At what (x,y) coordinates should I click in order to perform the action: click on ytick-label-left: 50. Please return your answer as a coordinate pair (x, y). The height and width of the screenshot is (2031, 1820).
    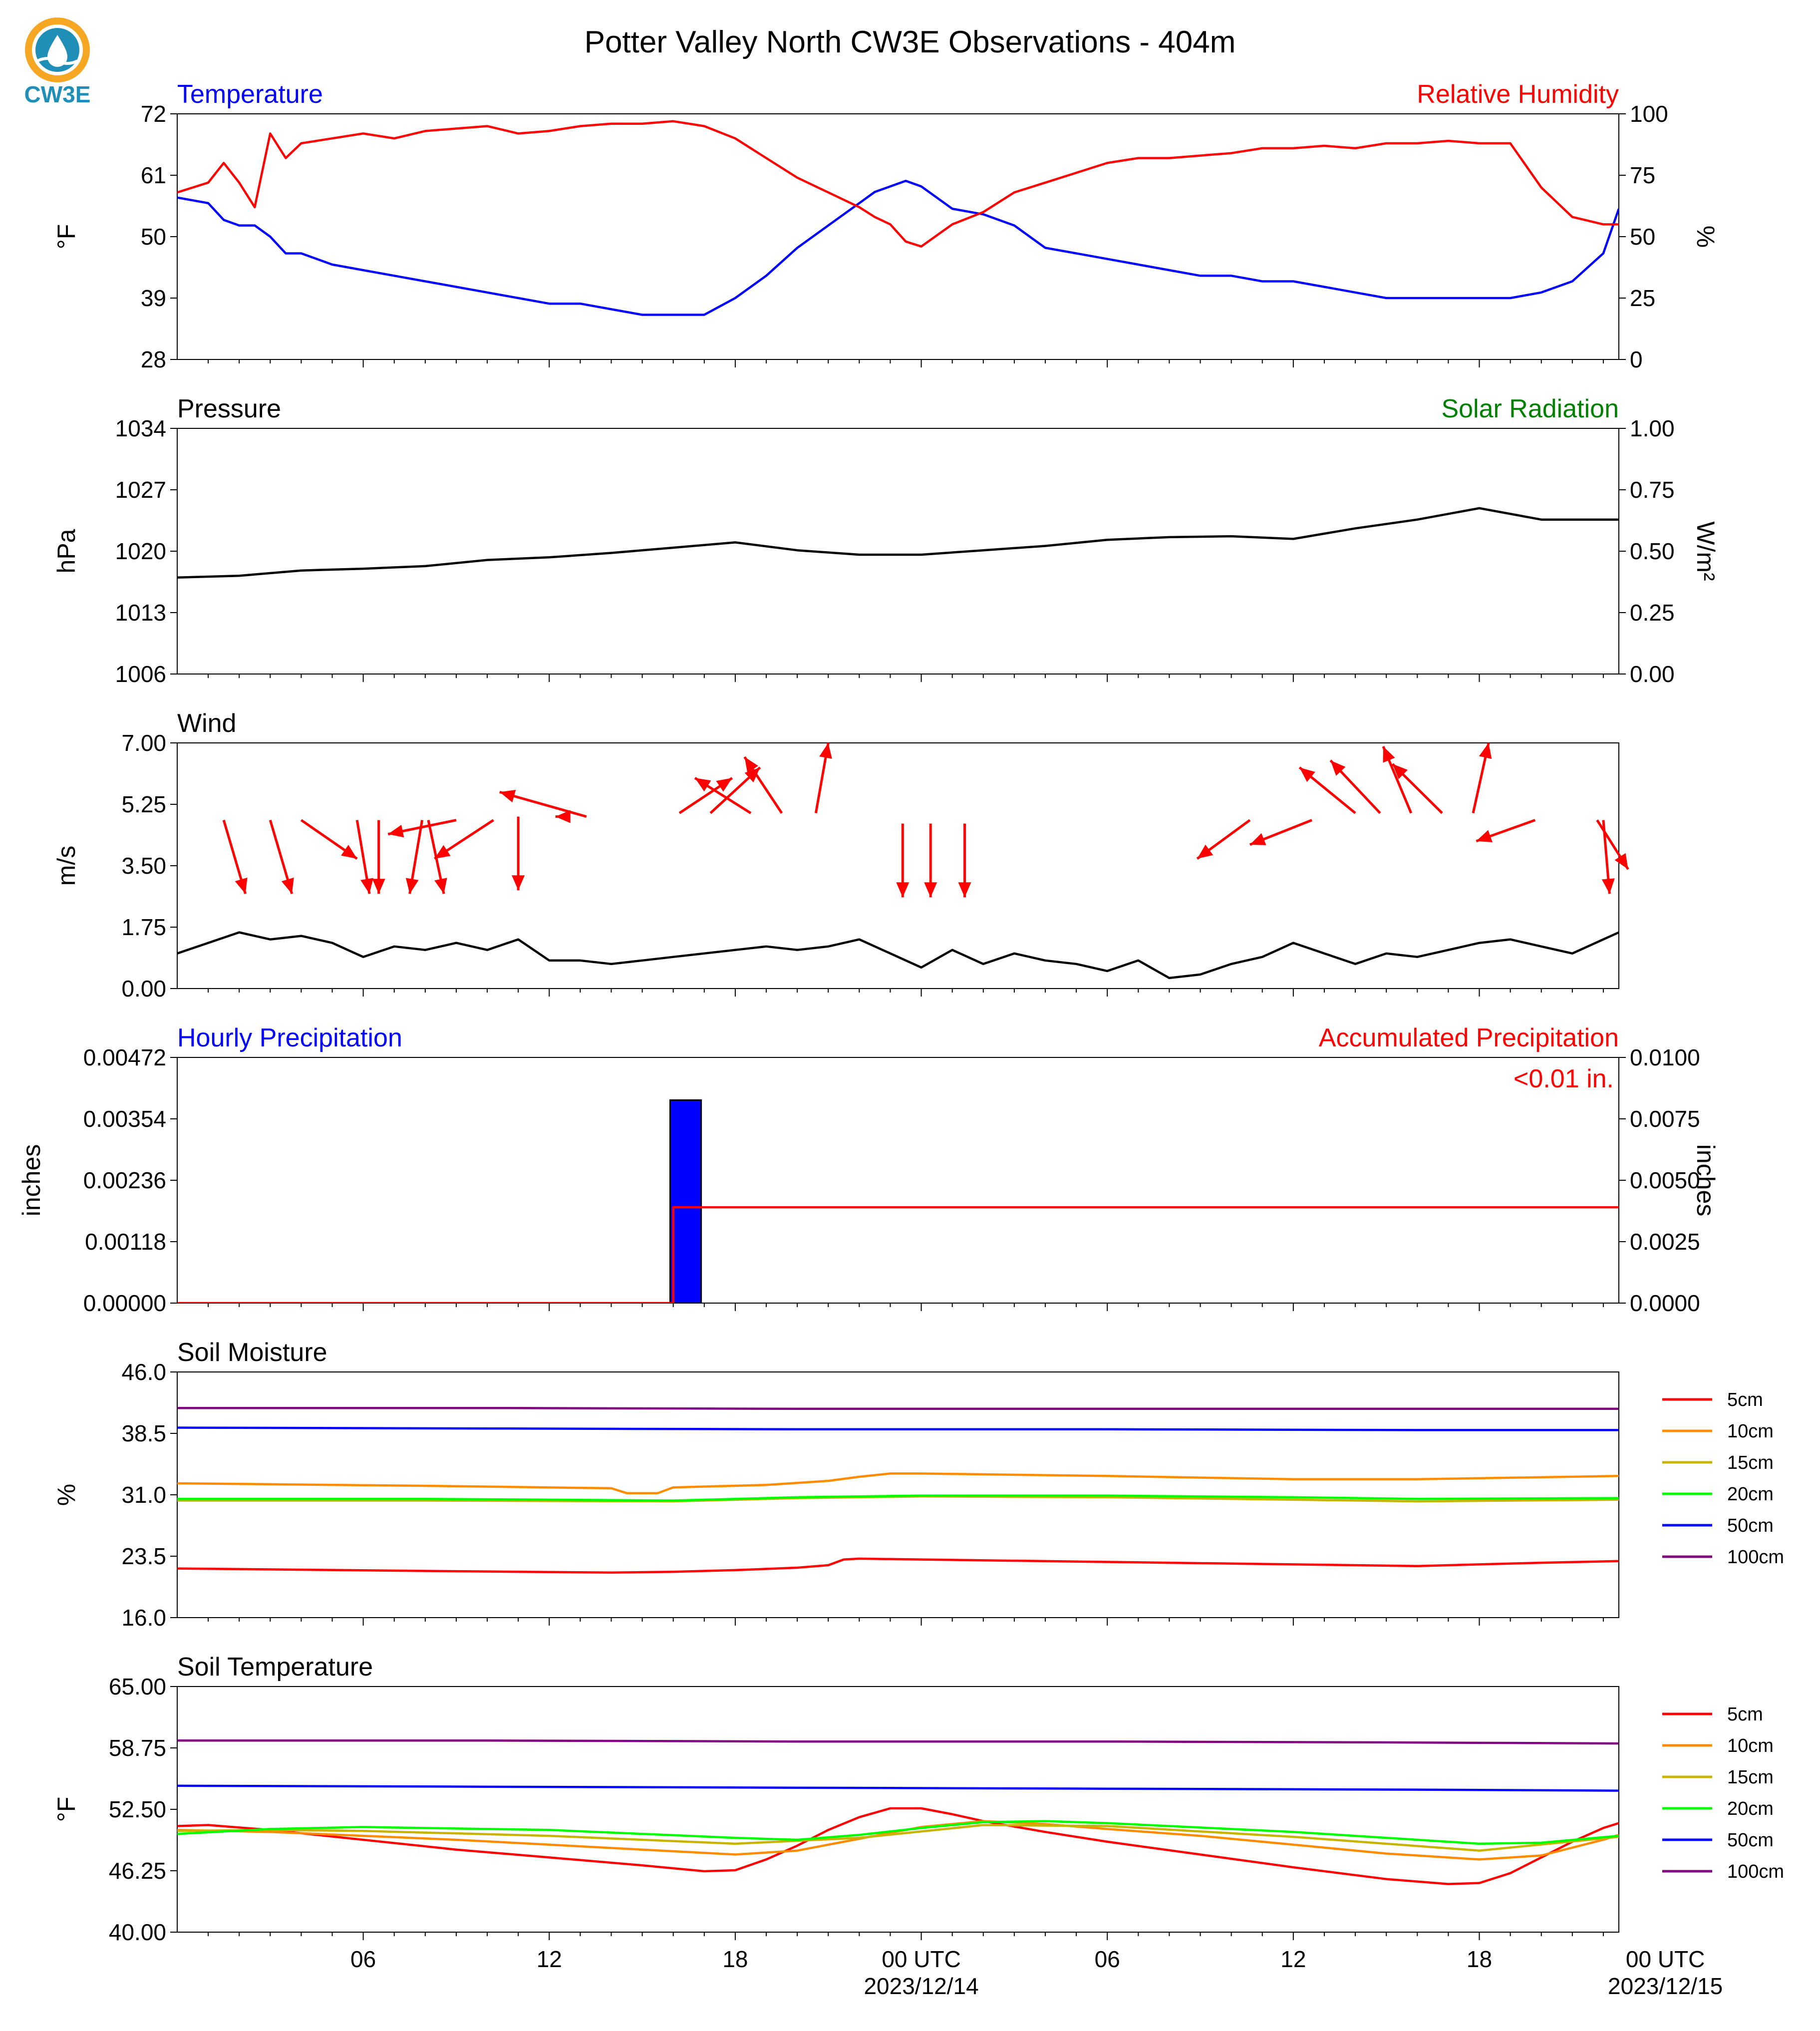
    Looking at the image, I should click on (153, 237).